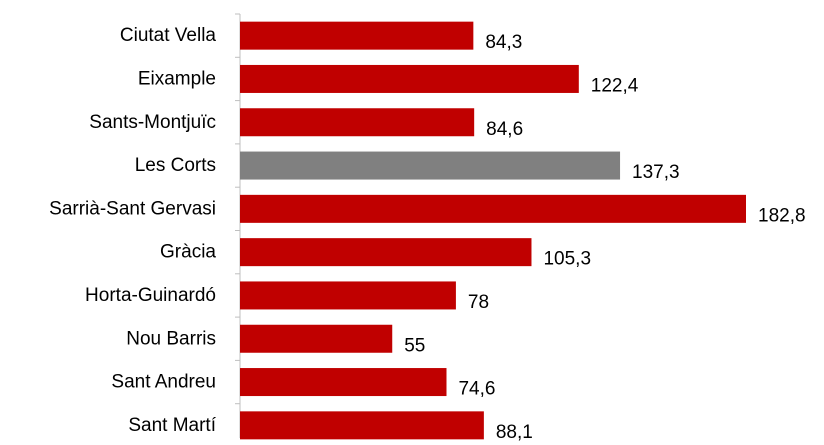 The image size is (824, 445). Describe the element at coordinates (177, 78) in the screenshot. I see `category-label: Eixample` at that location.